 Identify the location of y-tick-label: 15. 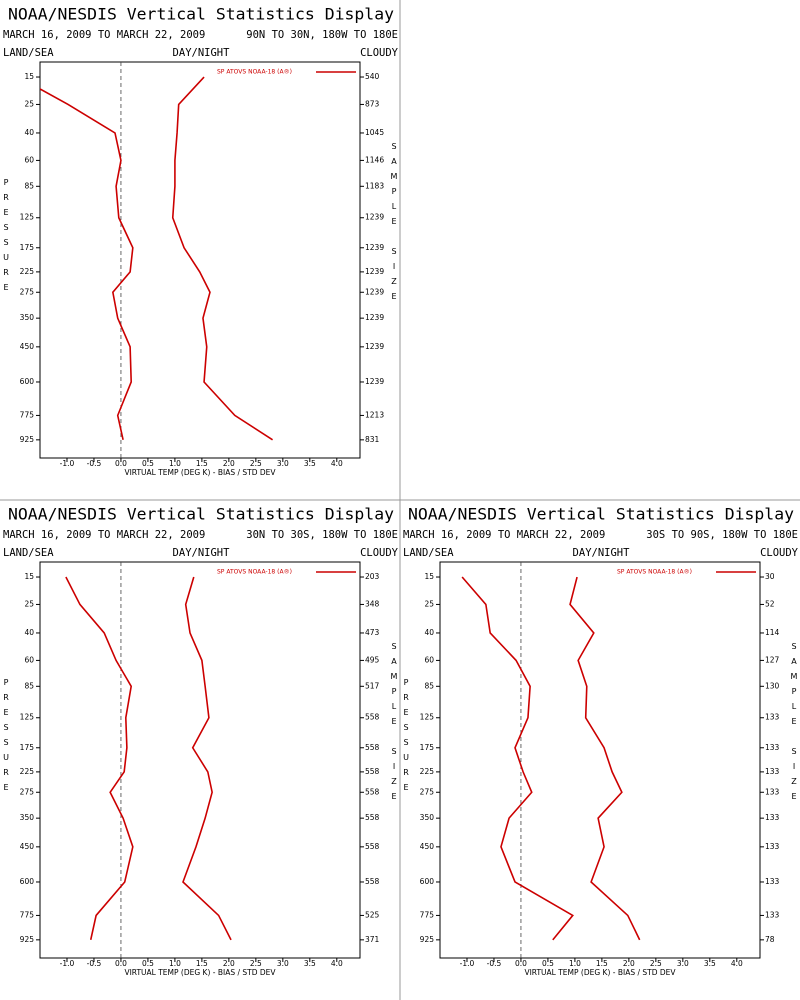
(29, 76).